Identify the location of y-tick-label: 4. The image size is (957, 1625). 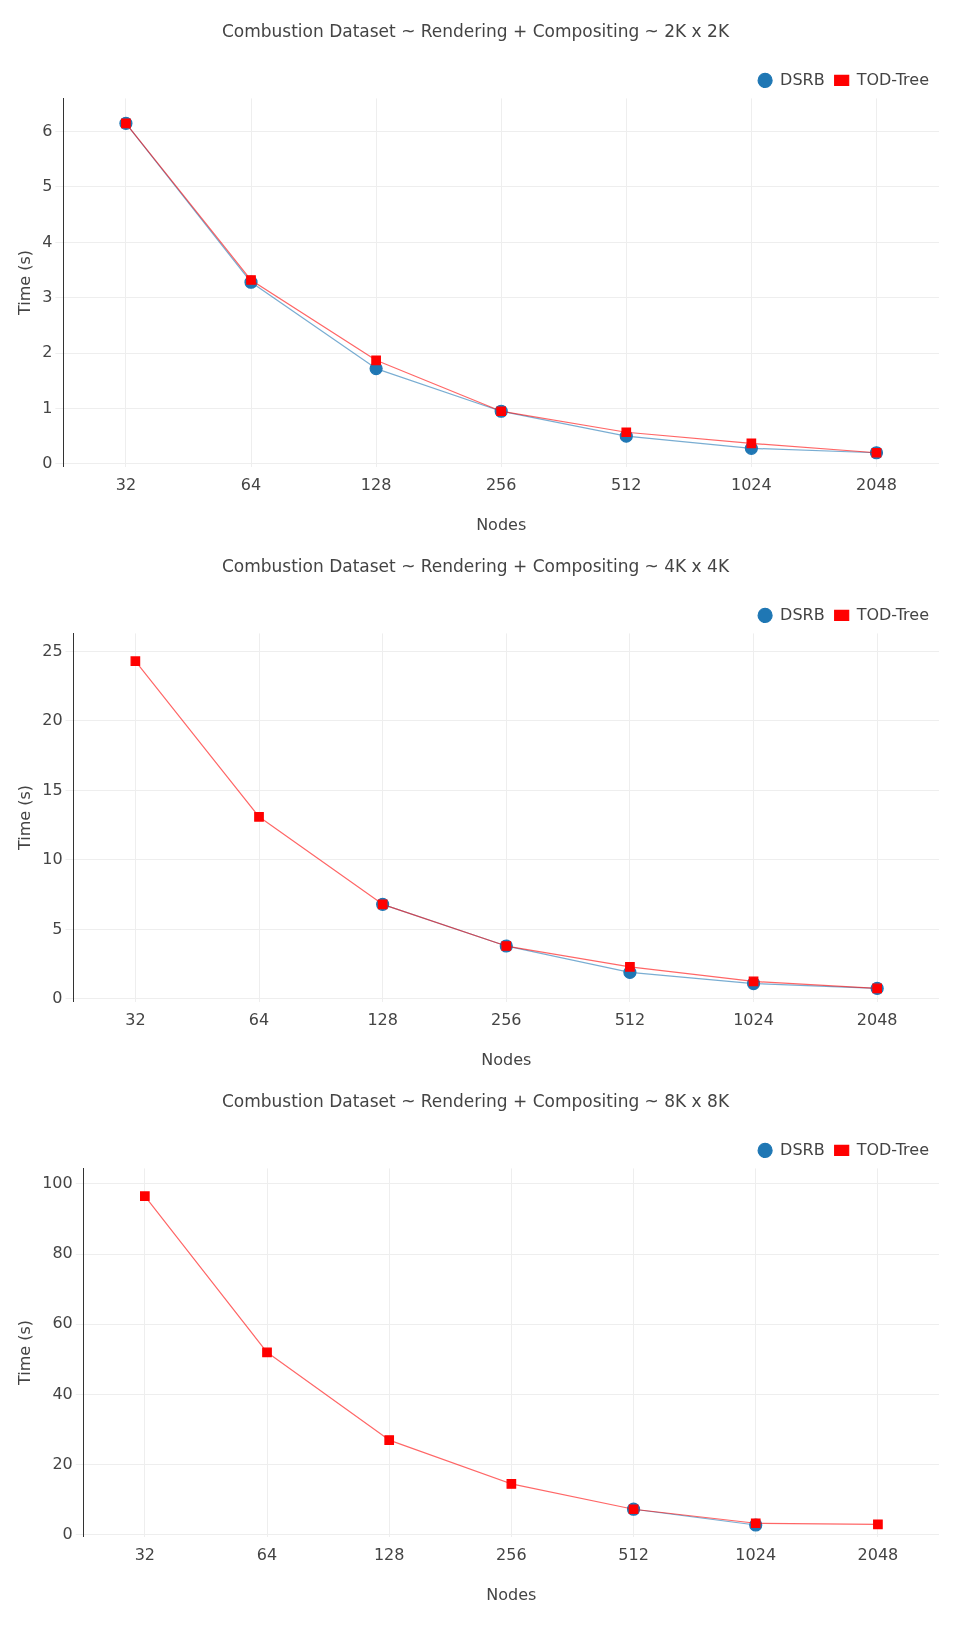
(47, 241).